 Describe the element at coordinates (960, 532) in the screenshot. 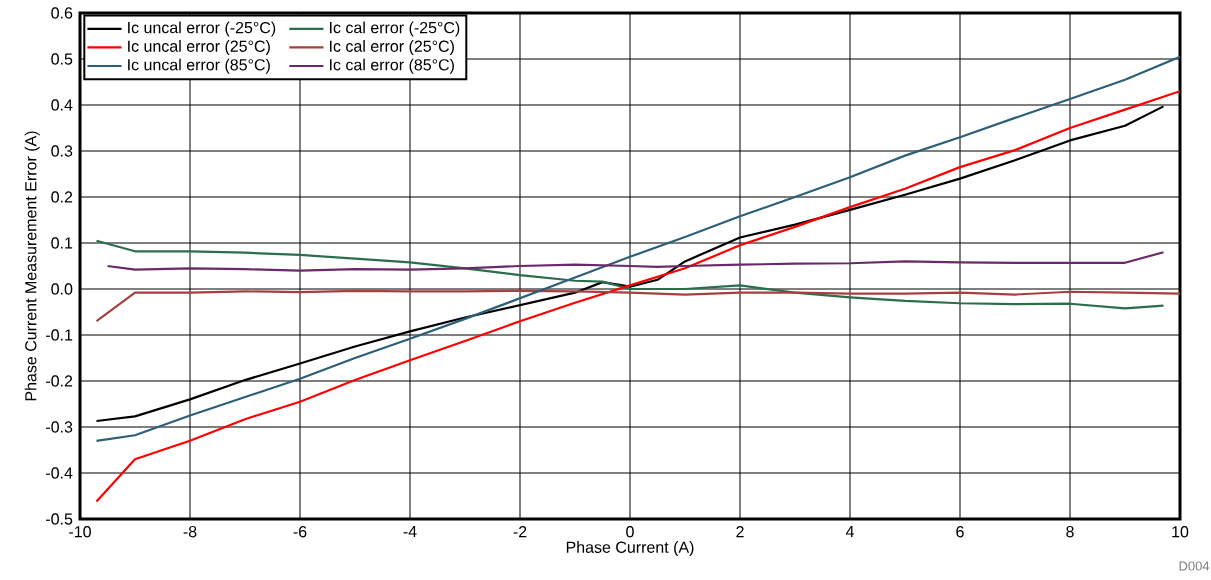

I see `x-tick-label: 6` at that location.